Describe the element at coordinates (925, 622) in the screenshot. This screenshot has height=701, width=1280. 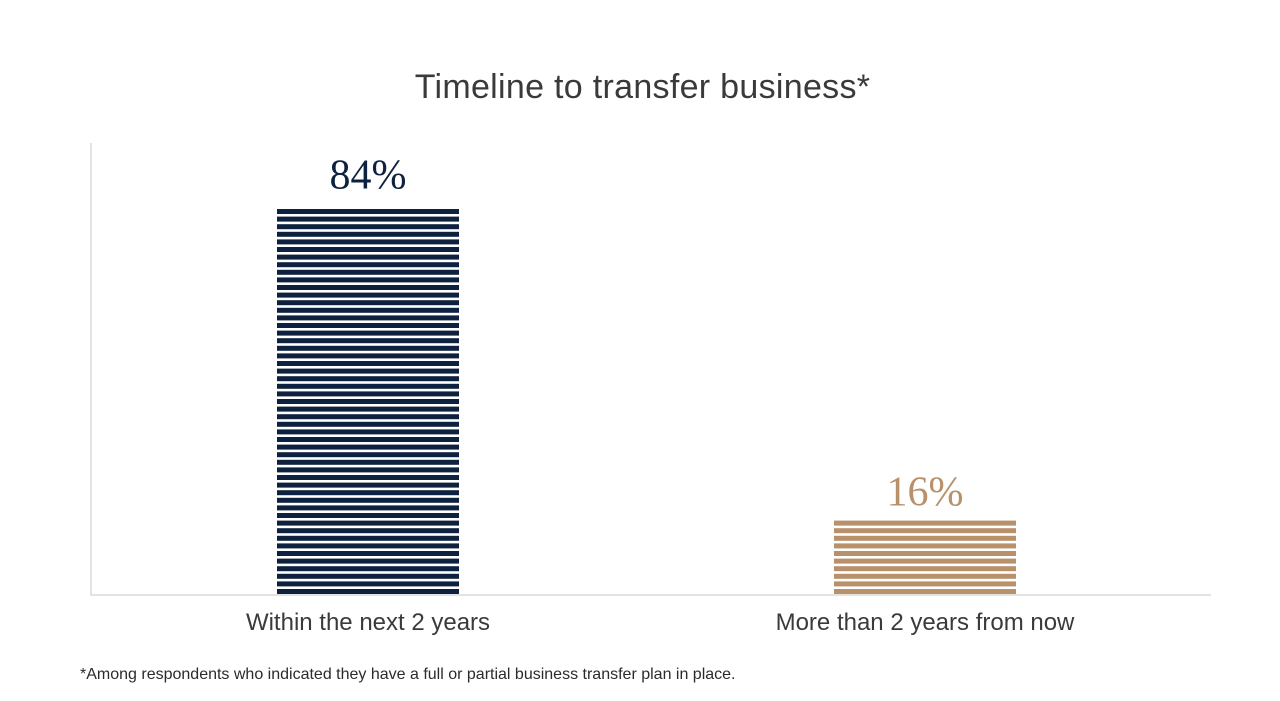
I see `category-label-2: More than 2 years from now` at that location.